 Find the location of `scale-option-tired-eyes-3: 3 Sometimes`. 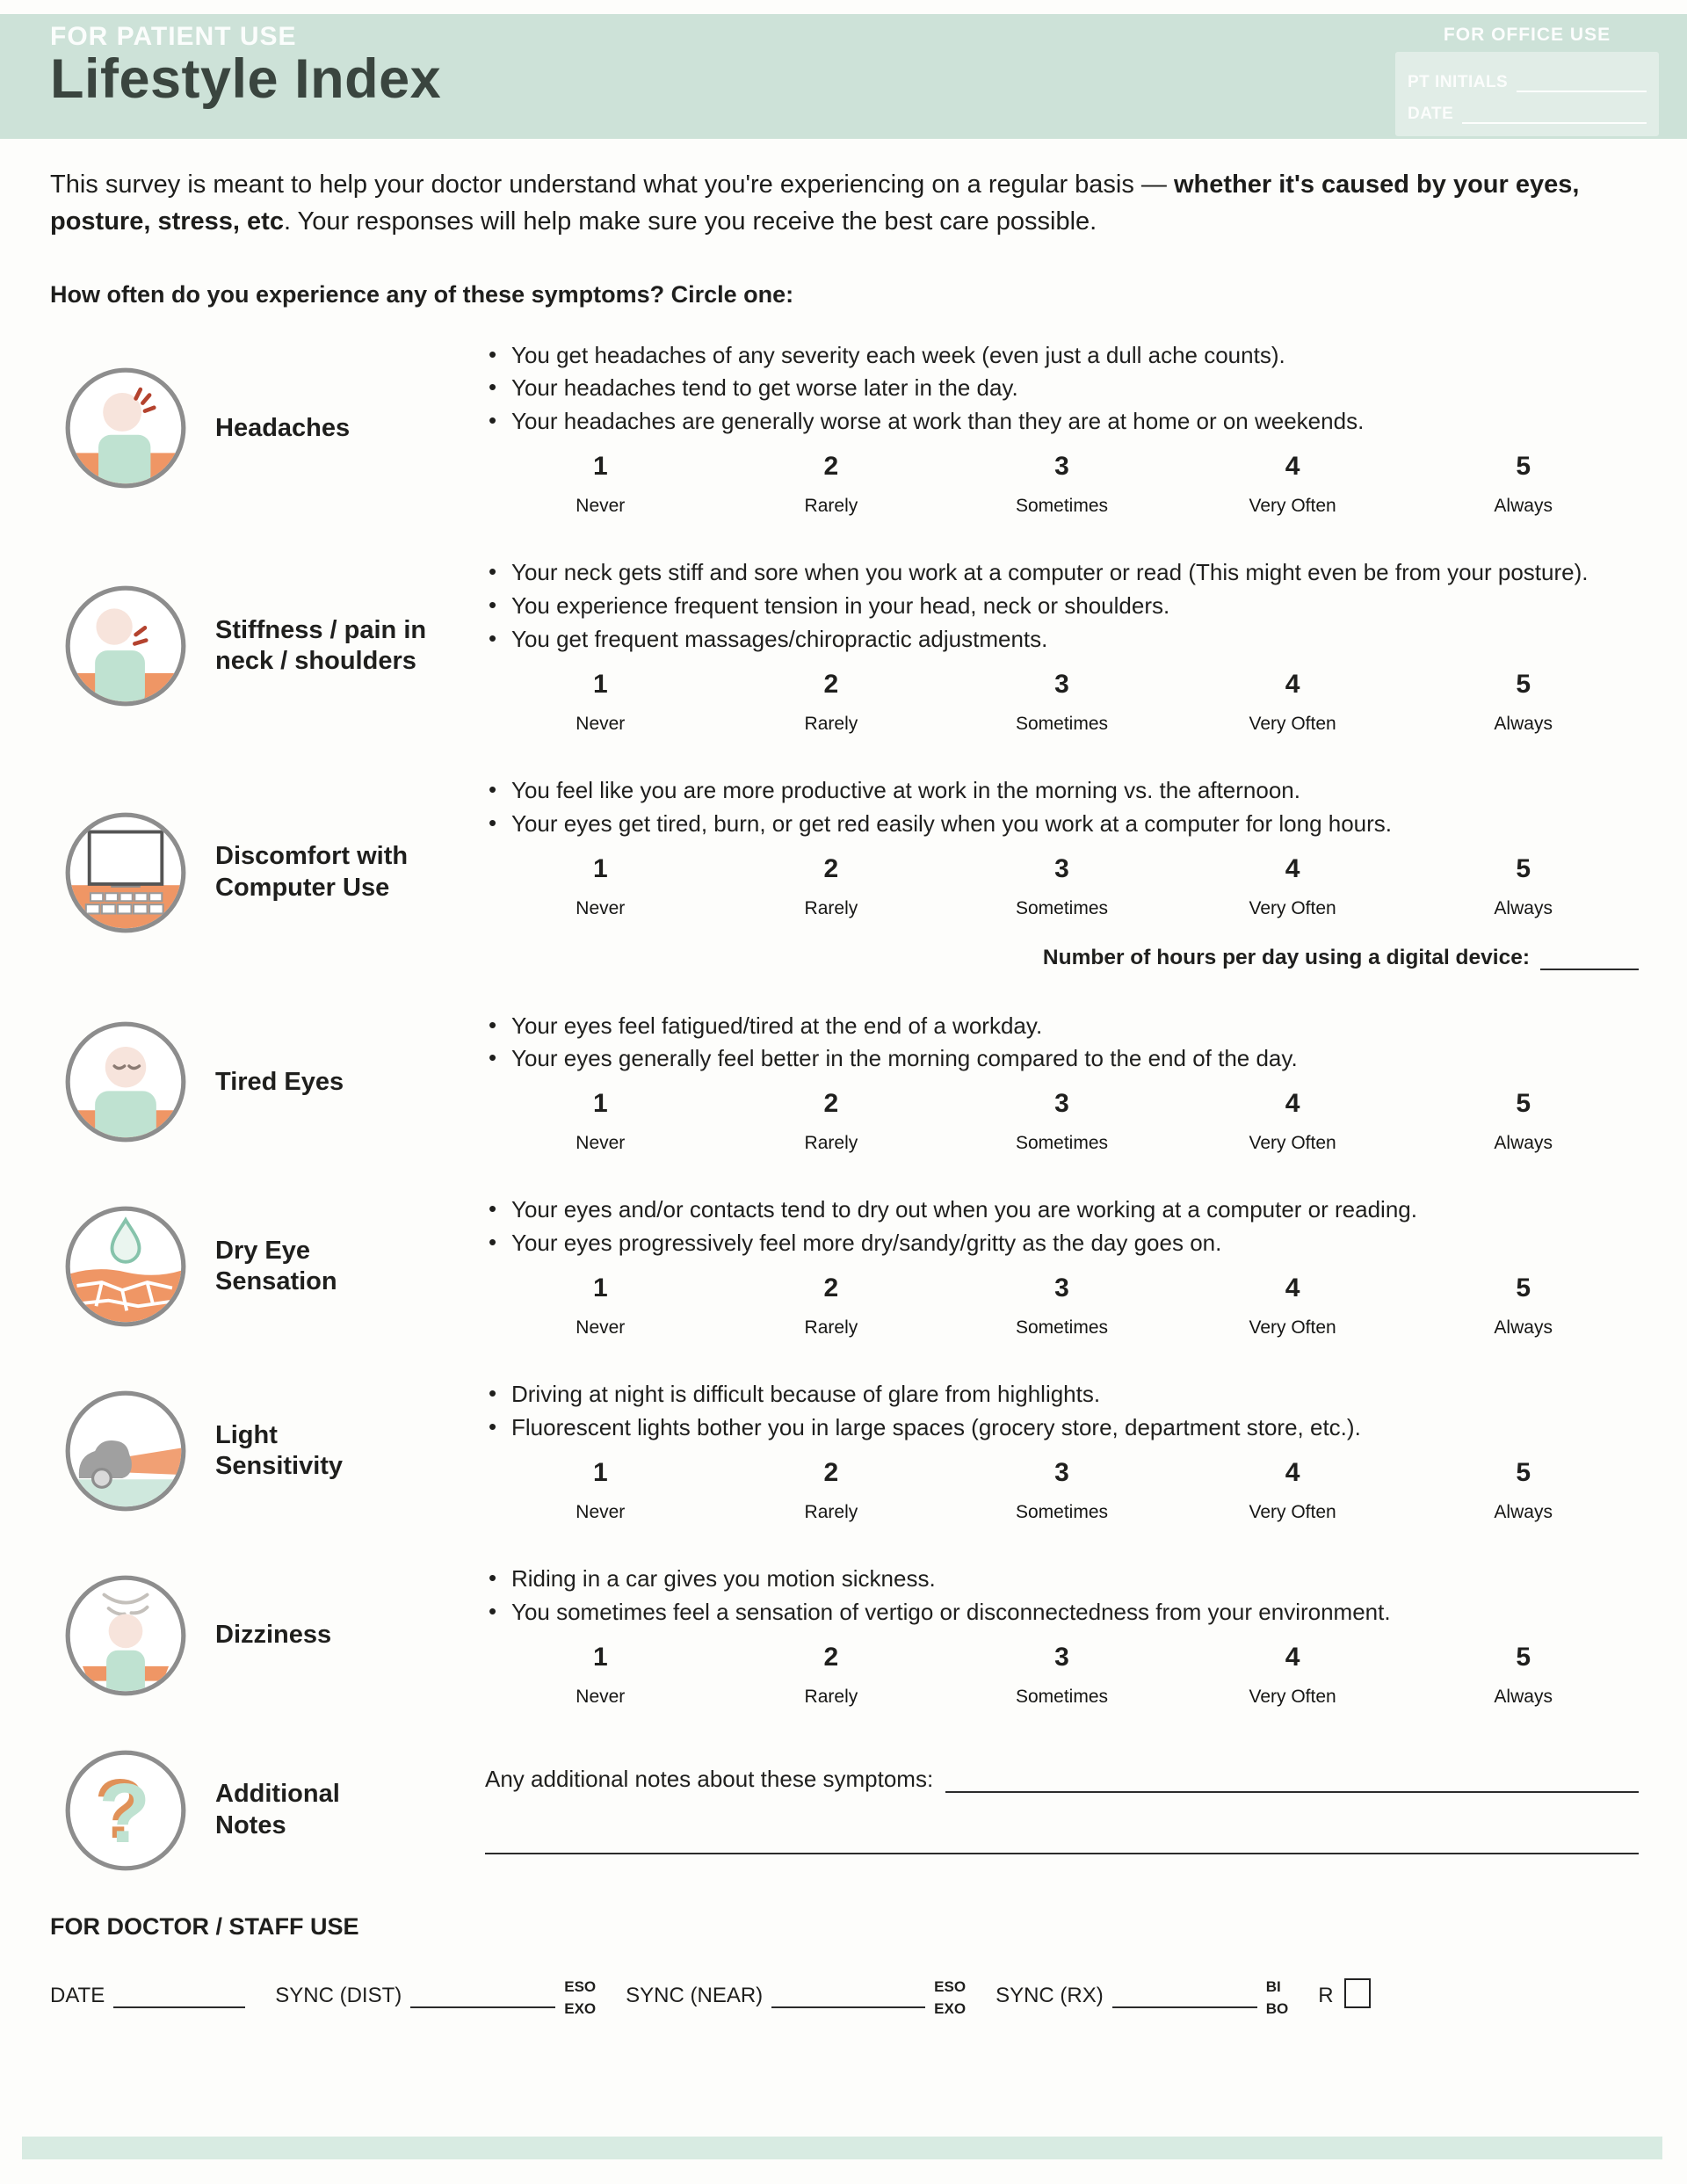

scale-option-tired-eyes-3: 3 Sometimes is located at coordinates (1061, 1121).